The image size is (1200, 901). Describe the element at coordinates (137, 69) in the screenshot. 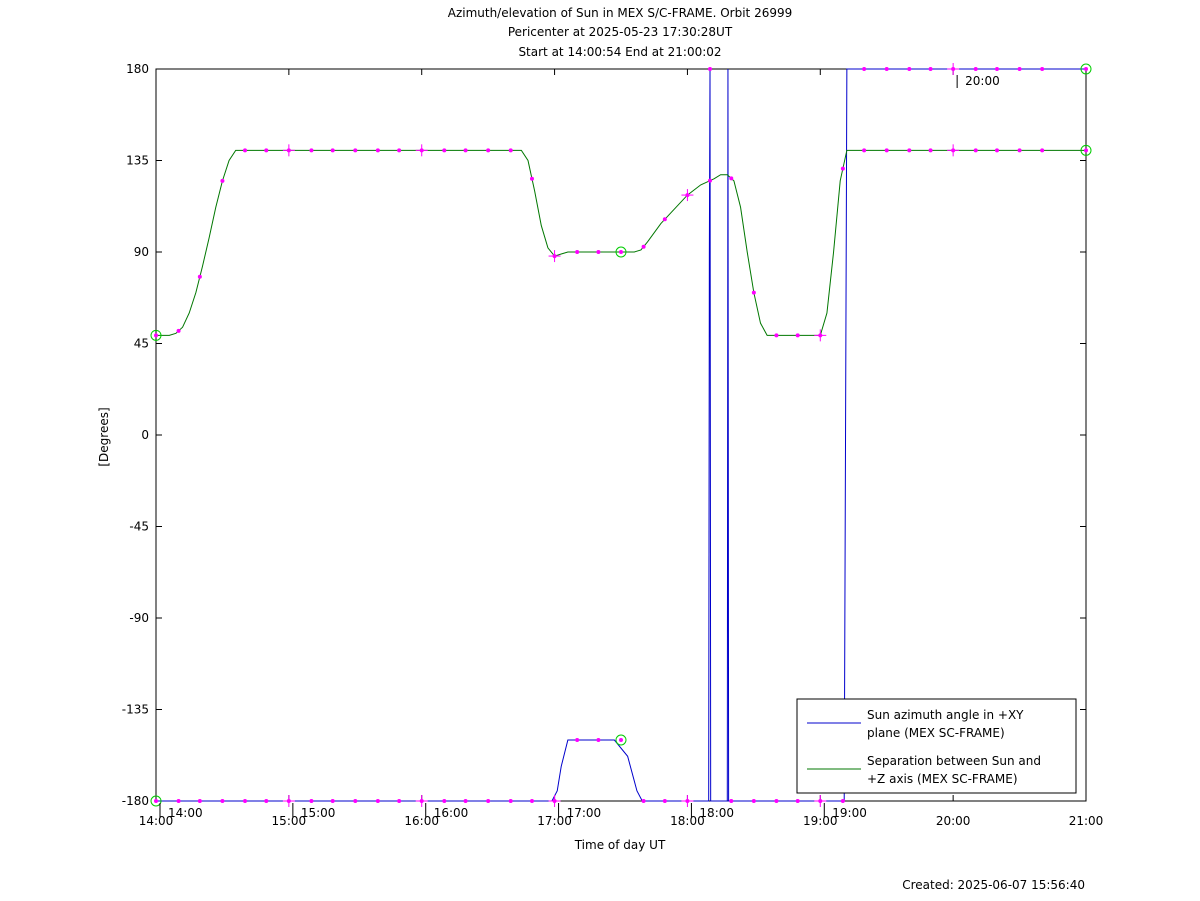

I see `y-tick-label: 180` at that location.